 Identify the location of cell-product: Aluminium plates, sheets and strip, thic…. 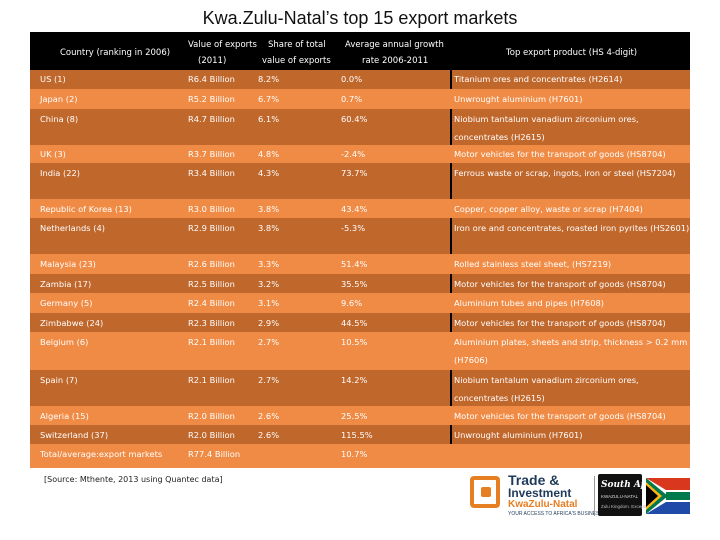
(571, 351).